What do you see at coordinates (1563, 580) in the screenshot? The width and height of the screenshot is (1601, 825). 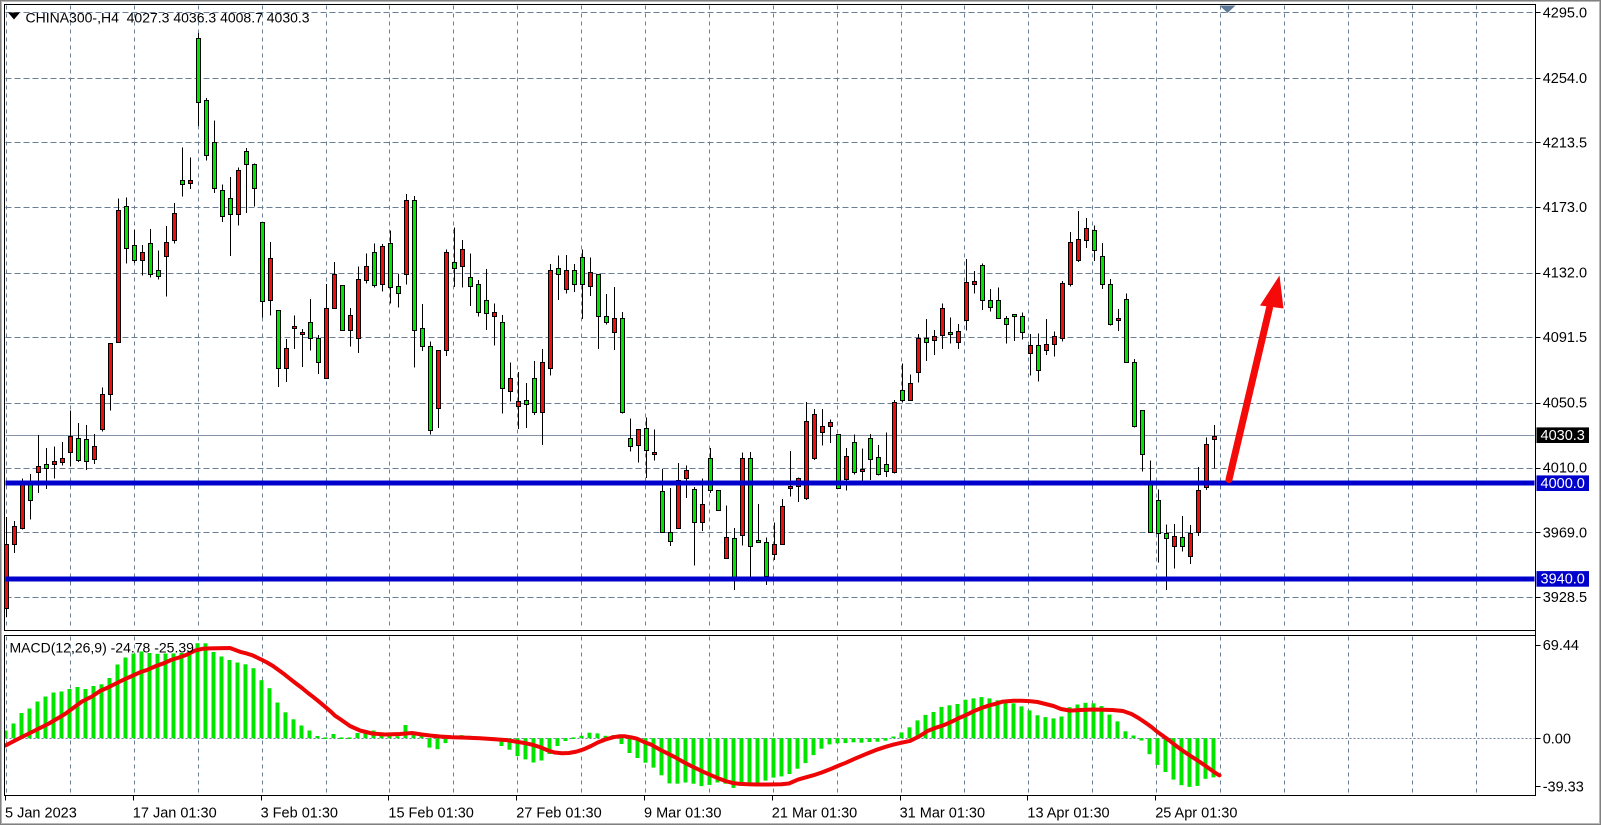 I see `svg-text: 3940.0` at bounding box center [1563, 580].